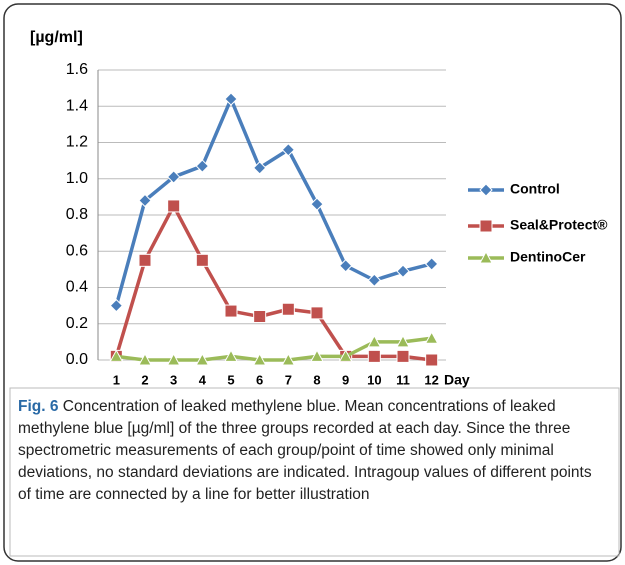  I want to click on x-tick-label: 9, so click(345, 379).